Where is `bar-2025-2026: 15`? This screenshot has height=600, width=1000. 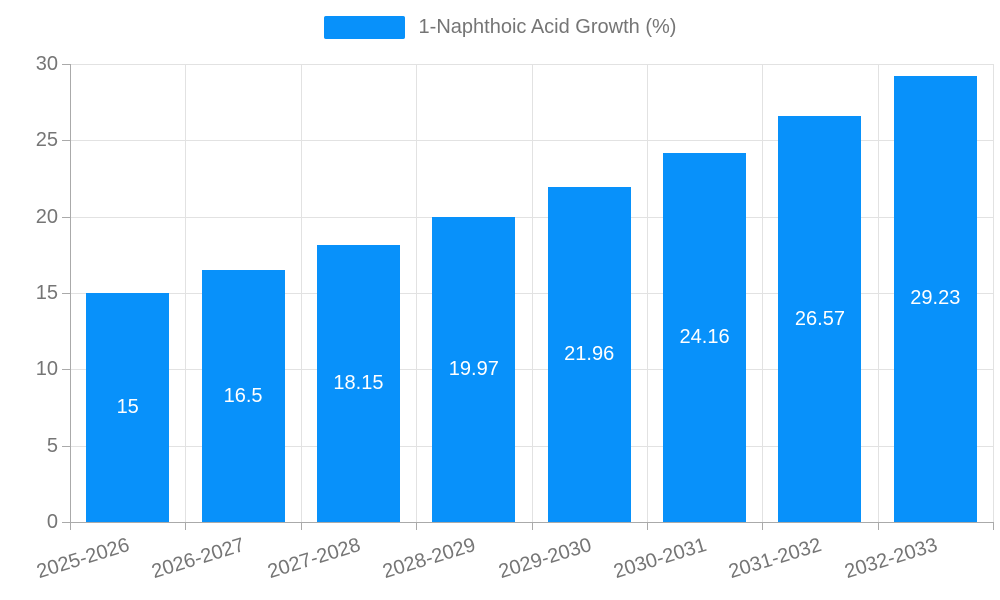 bar-2025-2026: 15 is located at coordinates (128, 407).